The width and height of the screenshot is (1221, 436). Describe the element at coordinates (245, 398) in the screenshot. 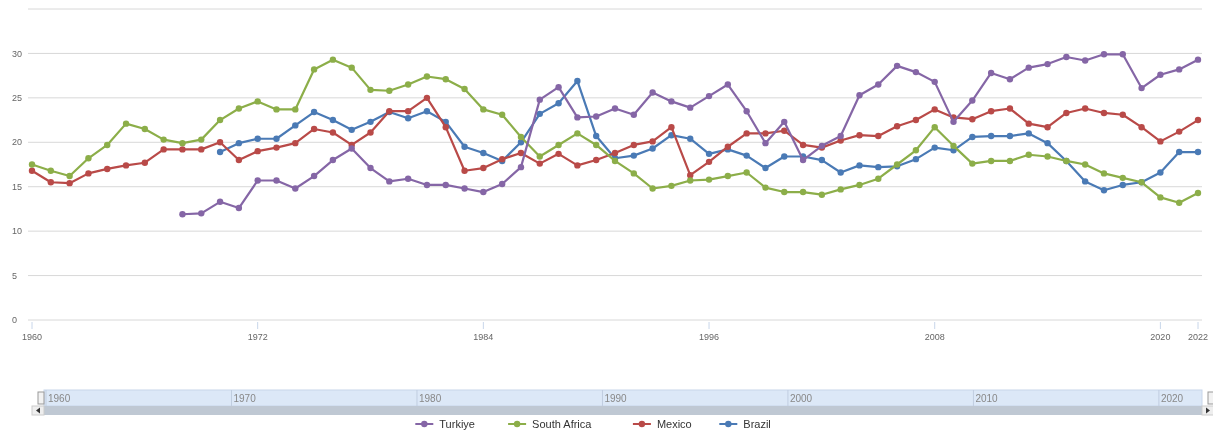

I see `x2-tick-label: 1970` at that location.